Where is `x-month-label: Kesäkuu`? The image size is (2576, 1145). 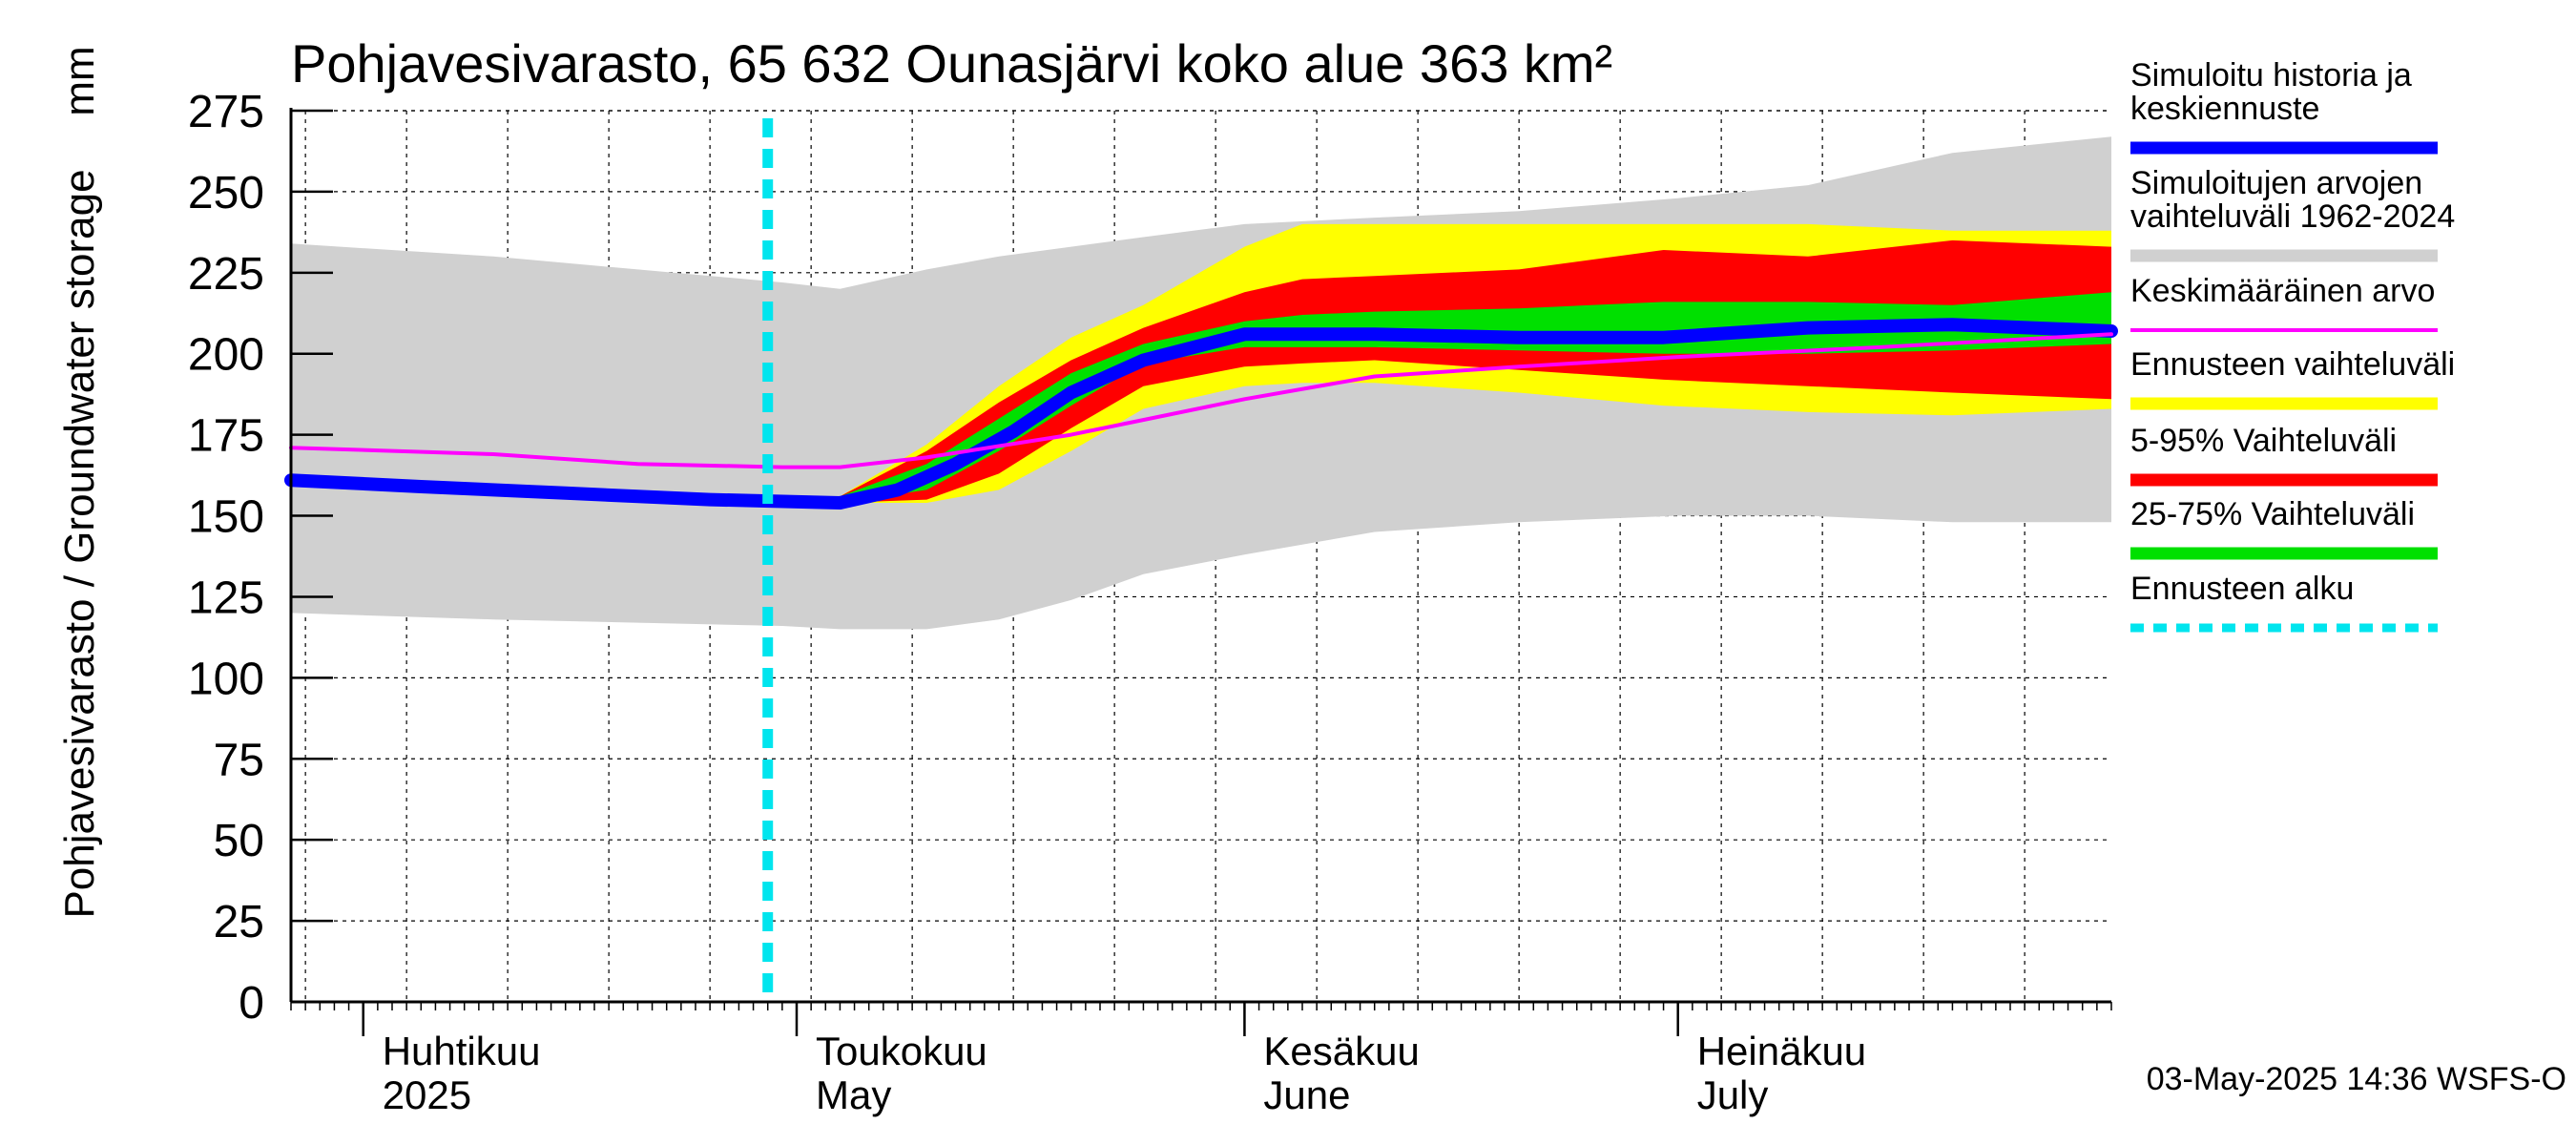 x-month-label: Kesäkuu is located at coordinates (1341, 1051).